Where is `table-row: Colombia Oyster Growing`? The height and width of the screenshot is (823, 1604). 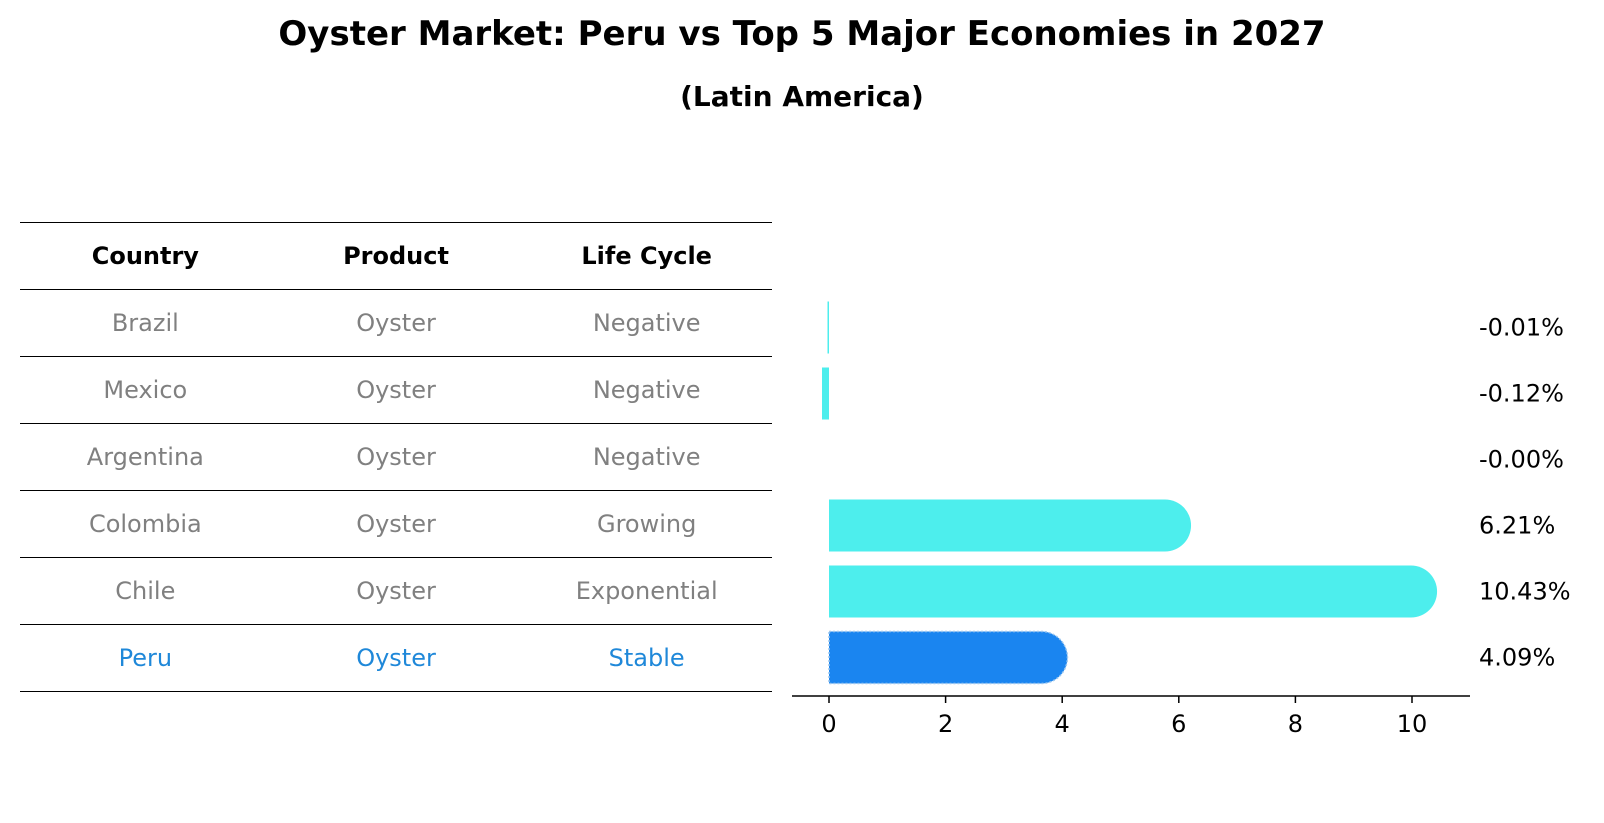
table-row: Colombia Oyster Growing is located at coordinates (396, 523).